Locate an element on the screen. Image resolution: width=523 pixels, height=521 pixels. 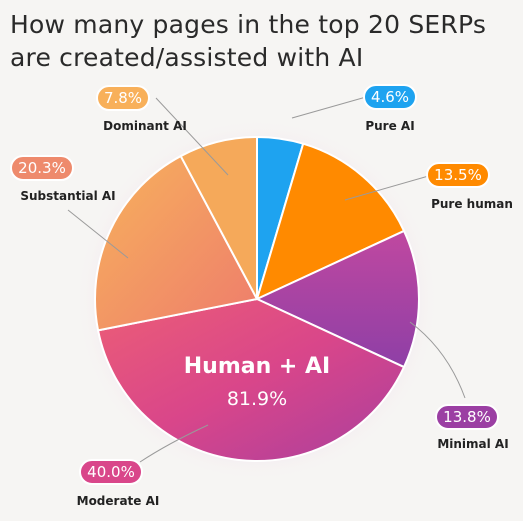
value-pill-moderate-ai is located at coordinates (111, 472).